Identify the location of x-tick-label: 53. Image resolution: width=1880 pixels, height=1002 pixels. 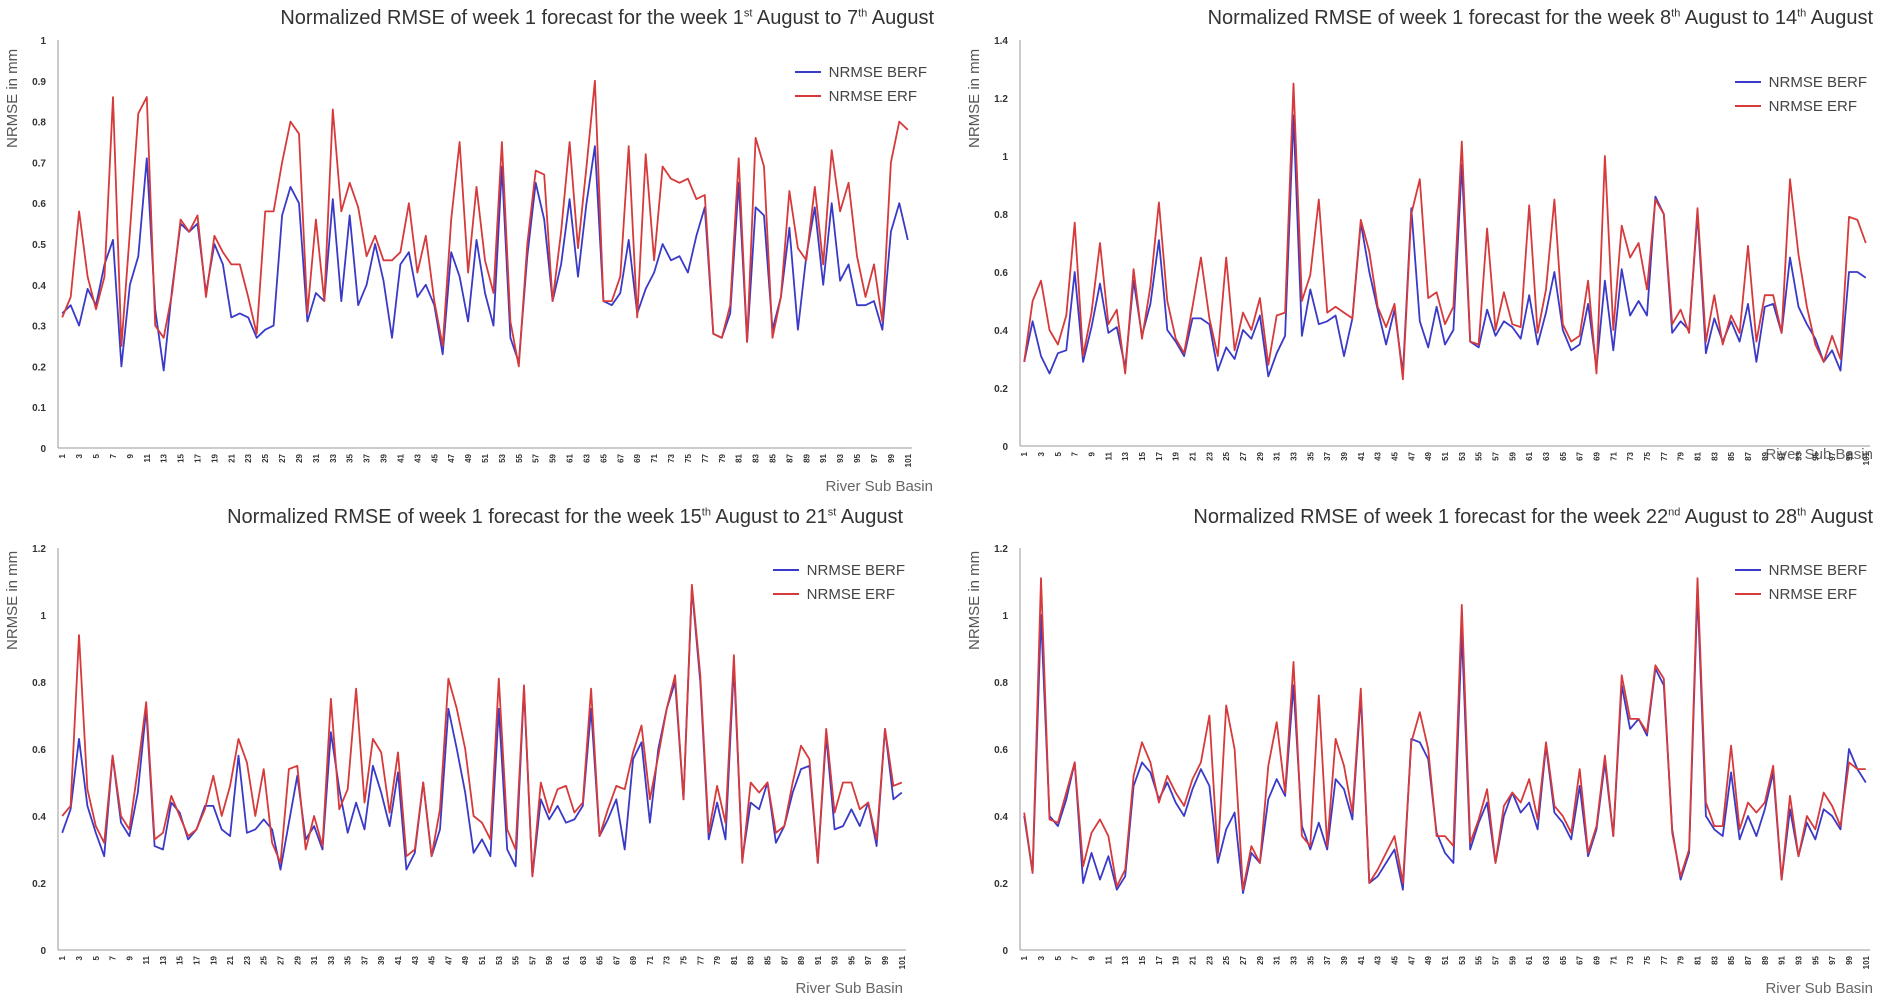
(502, 457).